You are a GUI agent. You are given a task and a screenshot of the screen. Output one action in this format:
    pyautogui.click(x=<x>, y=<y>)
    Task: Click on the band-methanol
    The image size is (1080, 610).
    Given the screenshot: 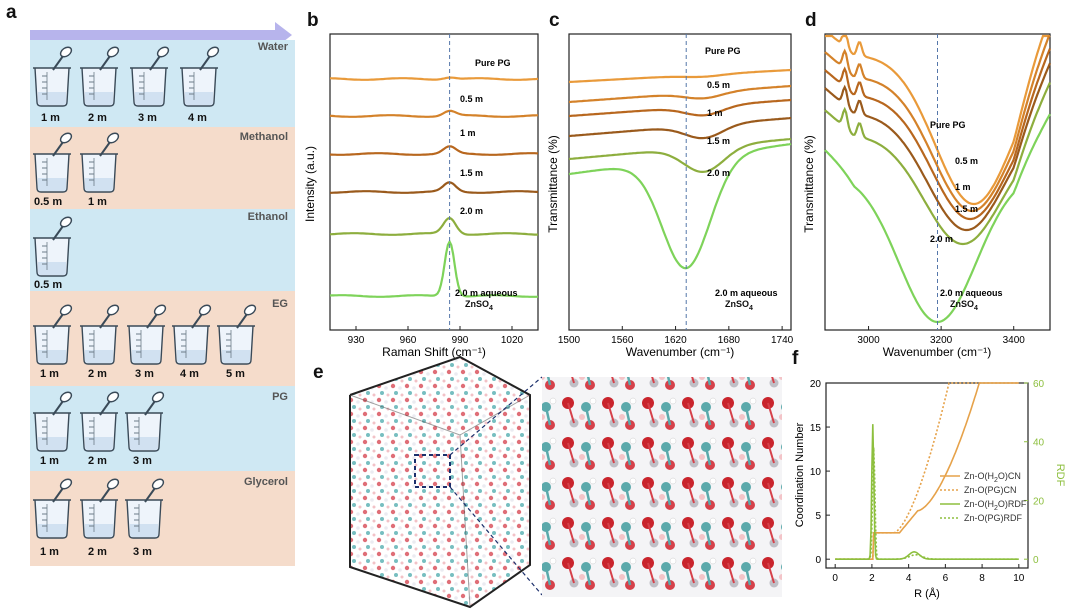 What is the action you would take?
    pyautogui.click(x=162, y=168)
    